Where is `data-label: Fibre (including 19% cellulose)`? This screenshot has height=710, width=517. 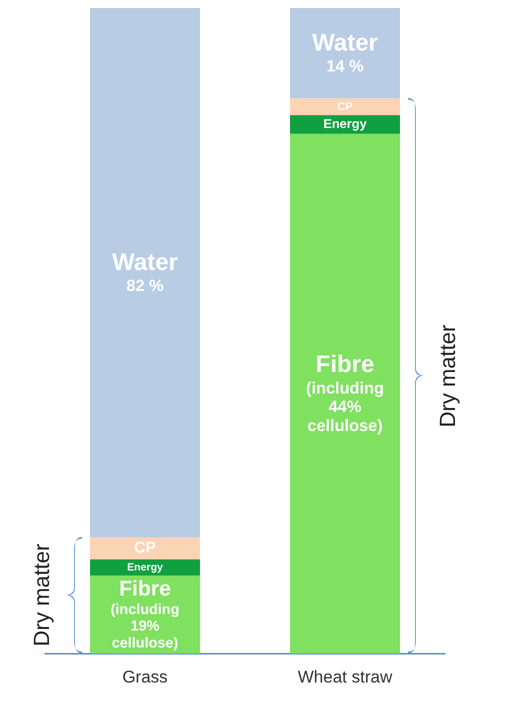 data-label: Fibre (including 19% cellulose) is located at coordinates (145, 615).